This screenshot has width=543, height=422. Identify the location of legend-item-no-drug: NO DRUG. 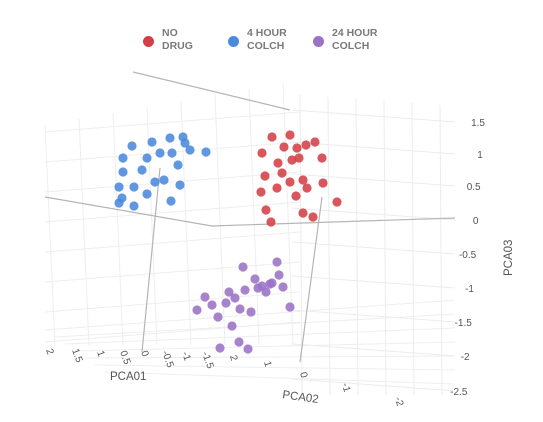
(178, 40).